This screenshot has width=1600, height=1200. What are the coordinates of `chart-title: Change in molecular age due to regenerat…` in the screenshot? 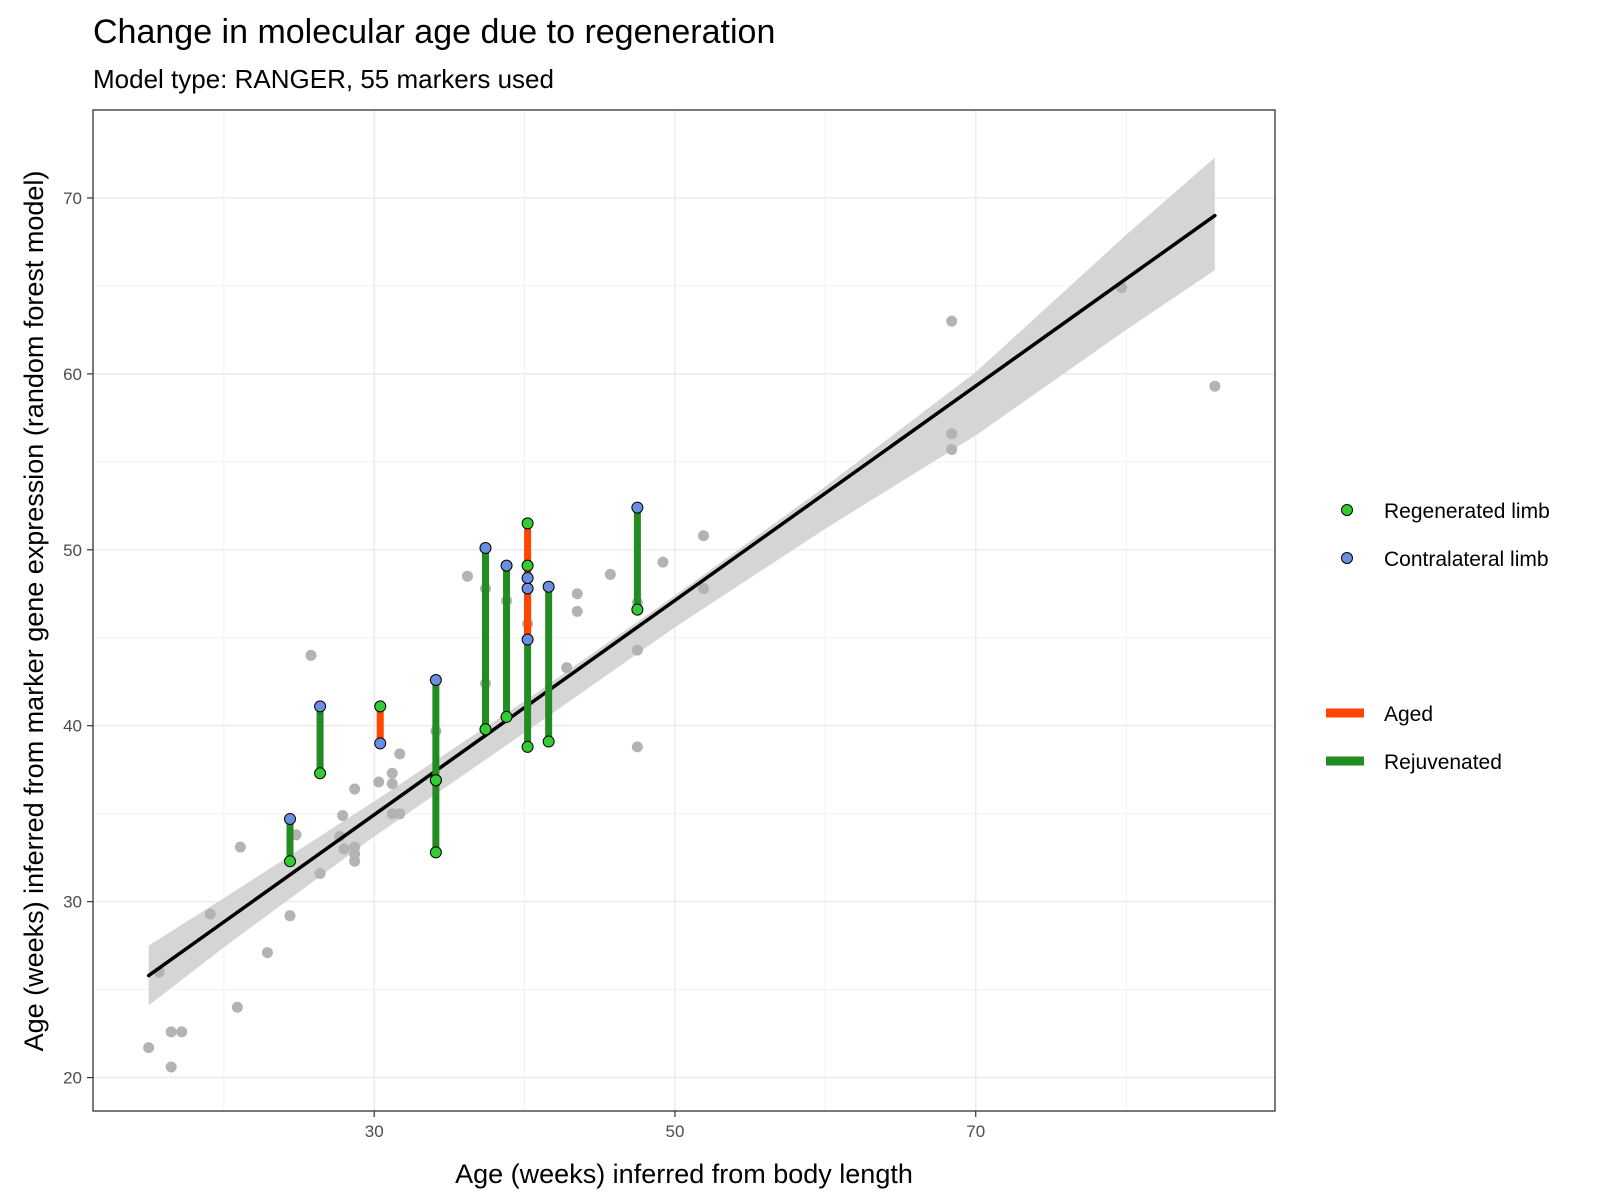 It's located at (434, 32).